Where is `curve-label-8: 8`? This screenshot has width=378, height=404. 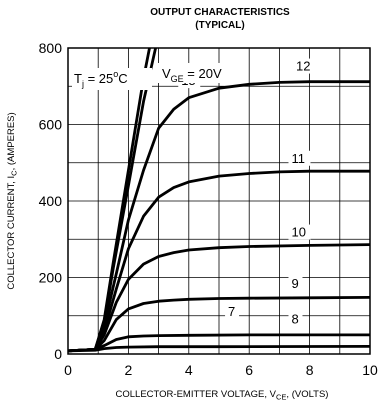
curve-label-8: 8 is located at coordinates (294, 318).